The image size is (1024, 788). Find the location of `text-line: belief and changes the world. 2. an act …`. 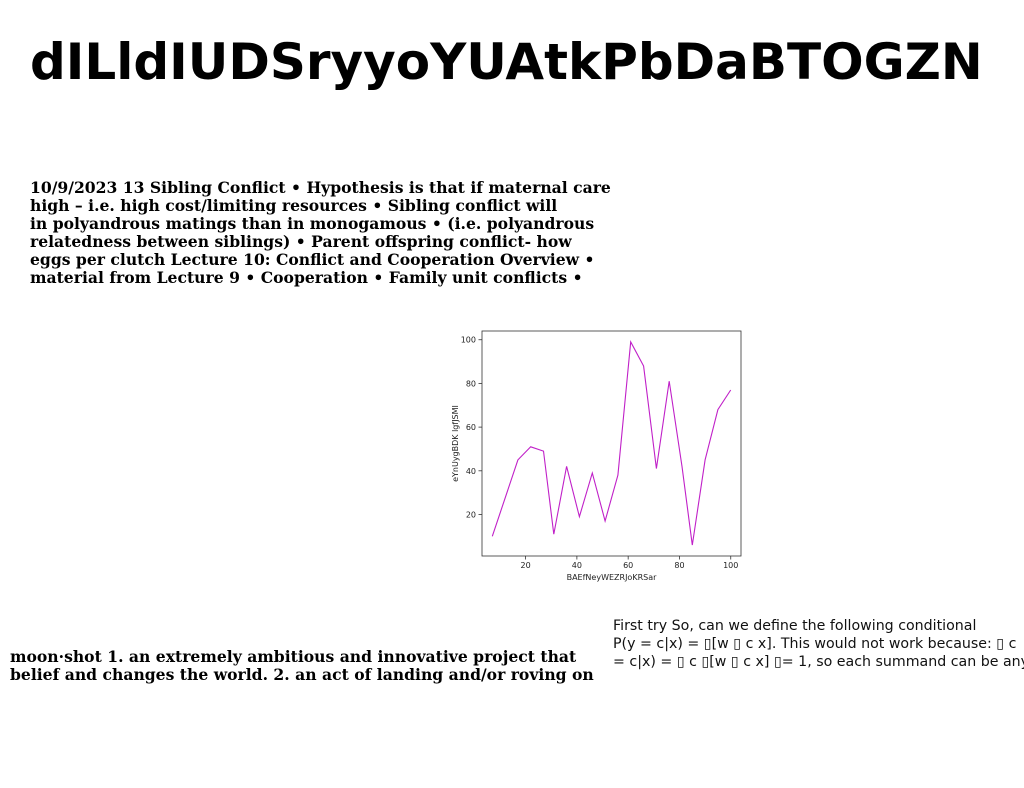

text-line: belief and changes the world. 2. an act … is located at coordinates (302, 674).